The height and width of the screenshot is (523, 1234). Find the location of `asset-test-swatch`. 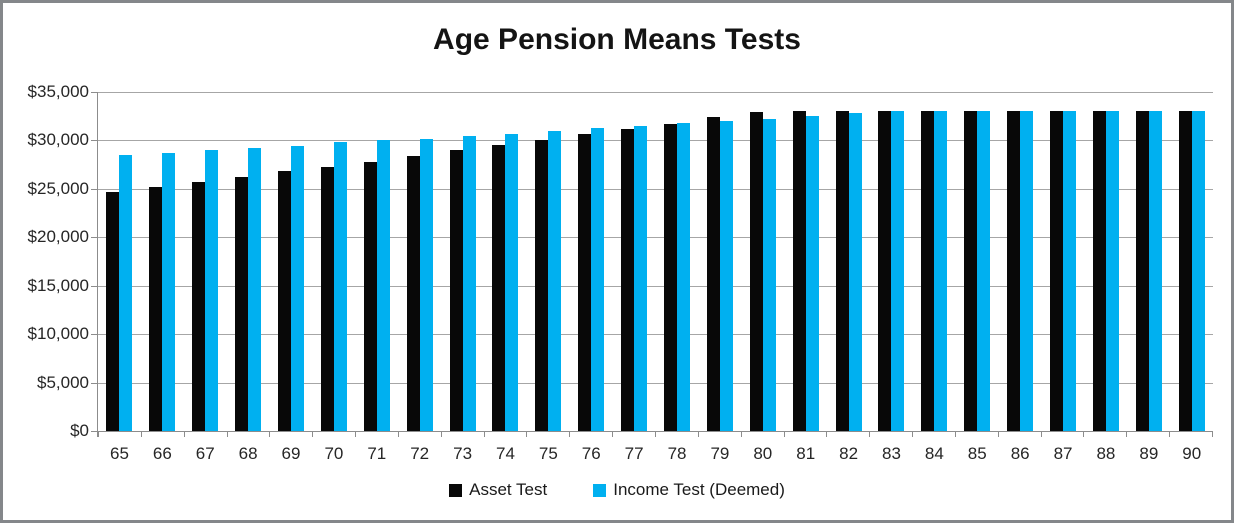

asset-test-swatch is located at coordinates (456, 490).